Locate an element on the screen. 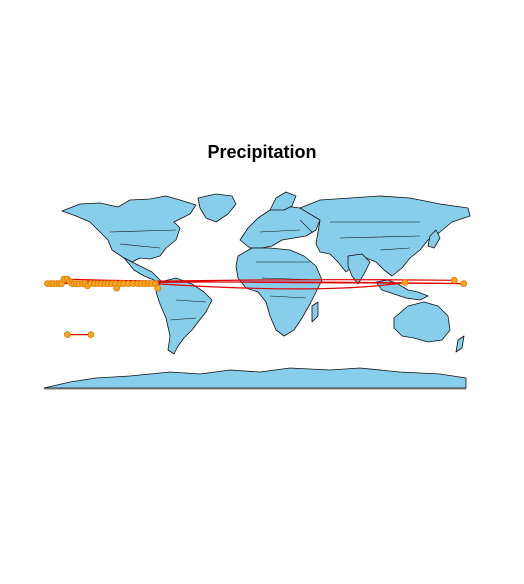 The height and width of the screenshot is (584, 524). north-america-landmass is located at coordinates (129, 229).